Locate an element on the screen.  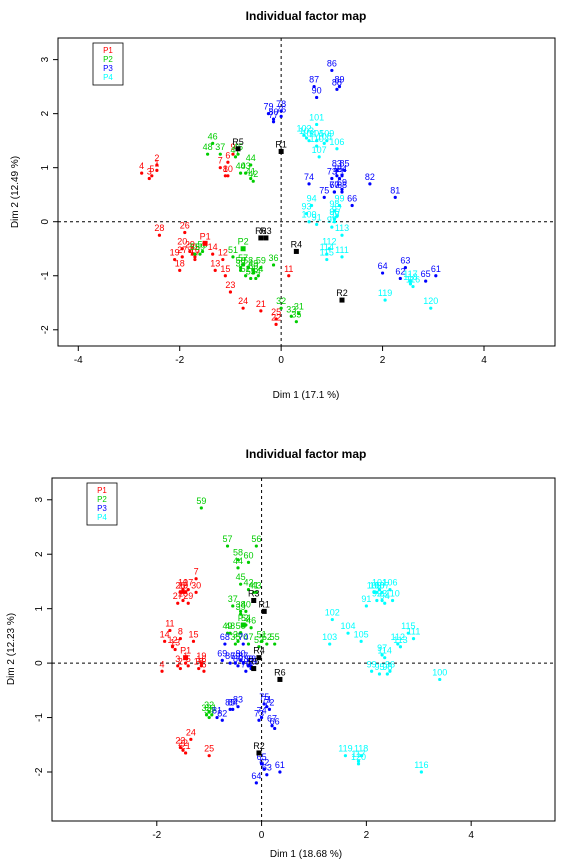
legend-entry: P1 is located at coordinates (108, 50).